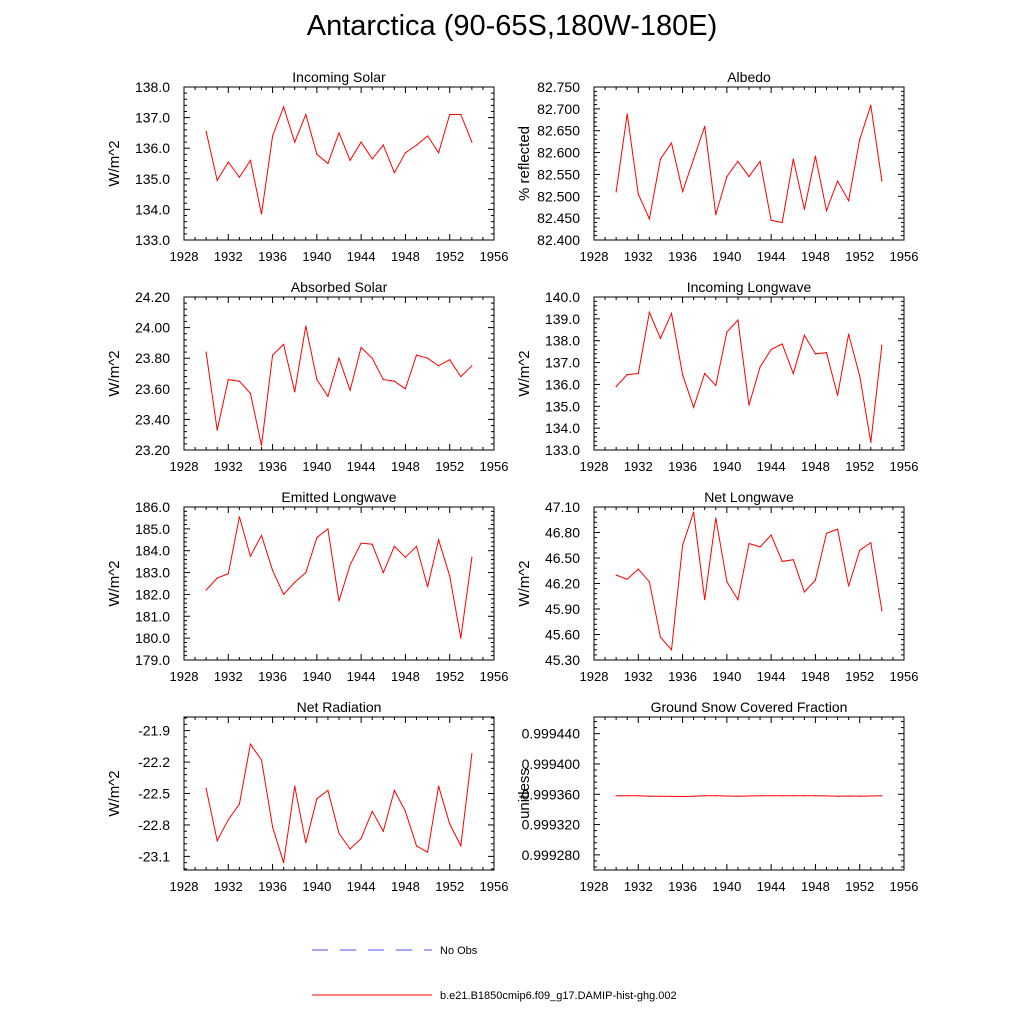 The width and height of the screenshot is (1024, 1024). What do you see at coordinates (551, 825) in the screenshot?
I see `y-tick-label: 0.999320` at bounding box center [551, 825].